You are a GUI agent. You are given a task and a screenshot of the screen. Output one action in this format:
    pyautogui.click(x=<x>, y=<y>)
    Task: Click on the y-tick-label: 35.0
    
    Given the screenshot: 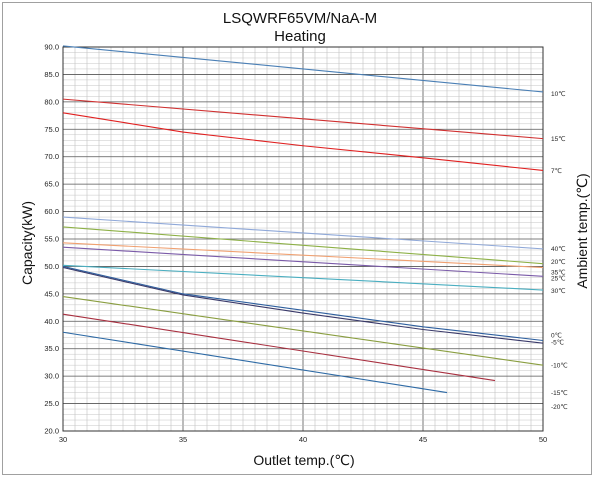 What is the action you would take?
    pyautogui.click(x=51, y=348)
    